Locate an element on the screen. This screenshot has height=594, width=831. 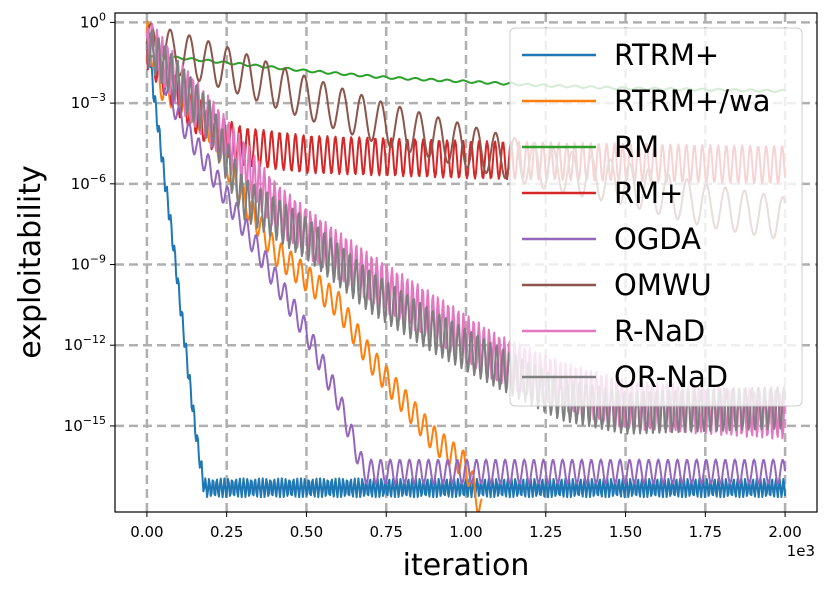
y-tick-label: 10⁻⁹ is located at coordinates (88, 263).